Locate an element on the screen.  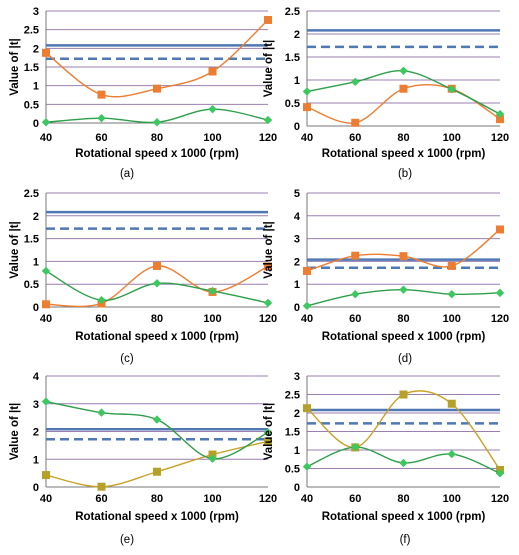
panel-caption: (e) is located at coordinates (127, 540).